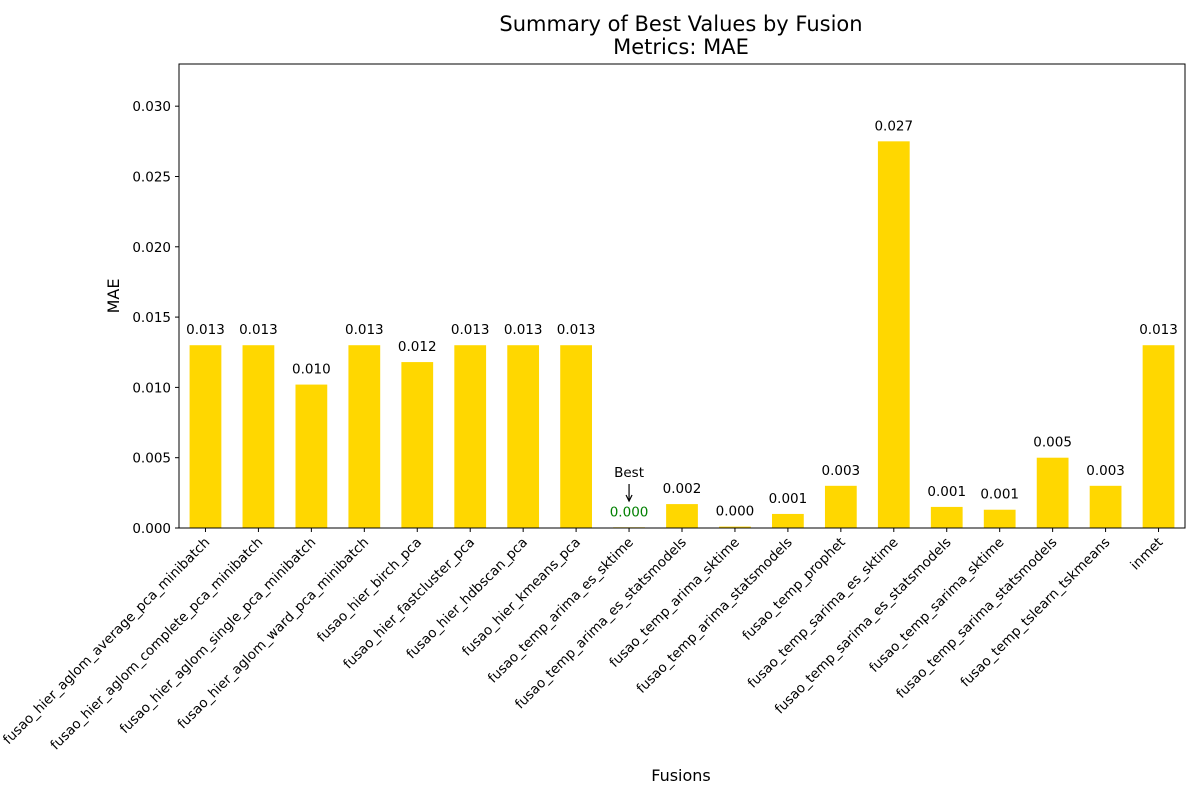  What do you see at coordinates (151, 529) in the screenshot?
I see `y-tick-label: 0.000` at bounding box center [151, 529].